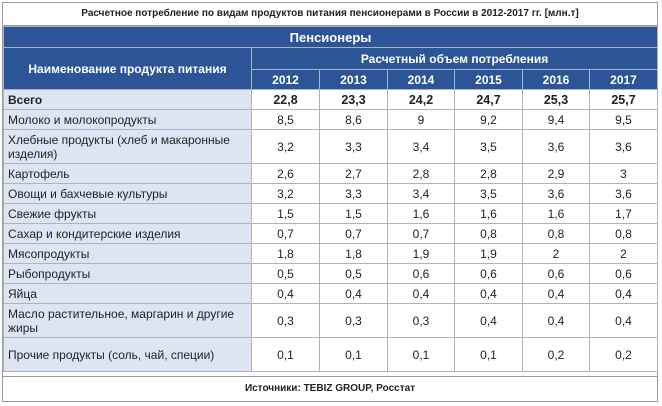 Image resolution: width=662 pixels, height=406 pixels. I want to click on total-value-cell: 24,2, so click(421, 99).